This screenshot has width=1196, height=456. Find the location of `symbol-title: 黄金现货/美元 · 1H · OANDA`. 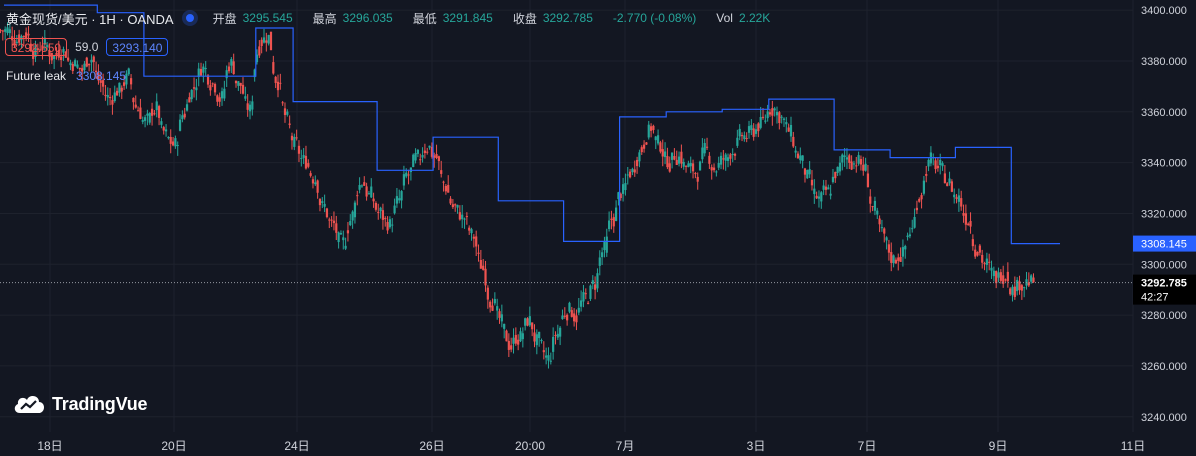

symbol-title: 黄金现货/美元 · 1H · OANDA is located at coordinates (90, 19).